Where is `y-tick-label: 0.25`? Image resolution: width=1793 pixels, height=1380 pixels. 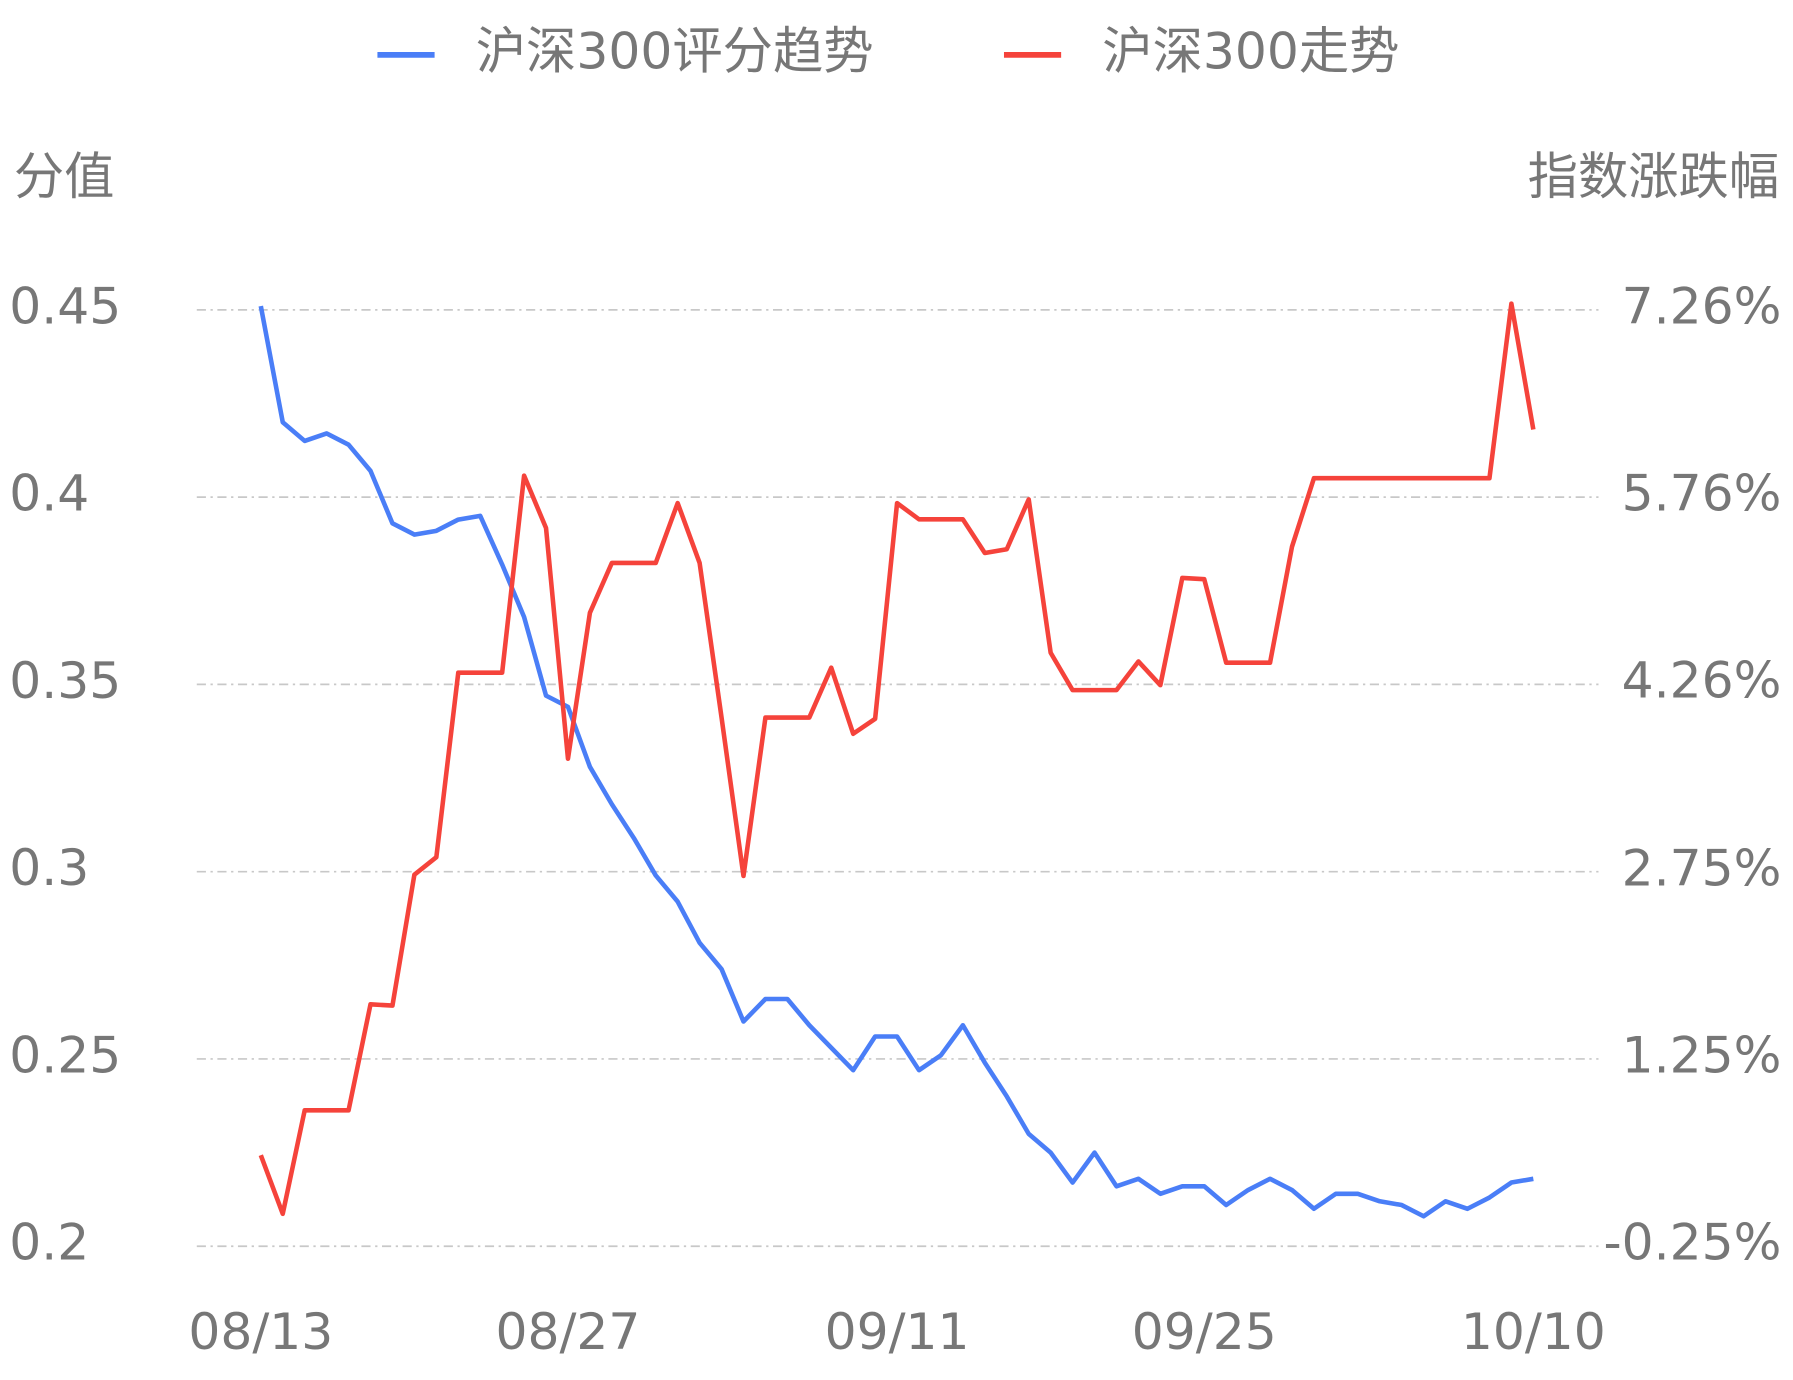 y-tick-label: 0.25 is located at coordinates (65, 1054).